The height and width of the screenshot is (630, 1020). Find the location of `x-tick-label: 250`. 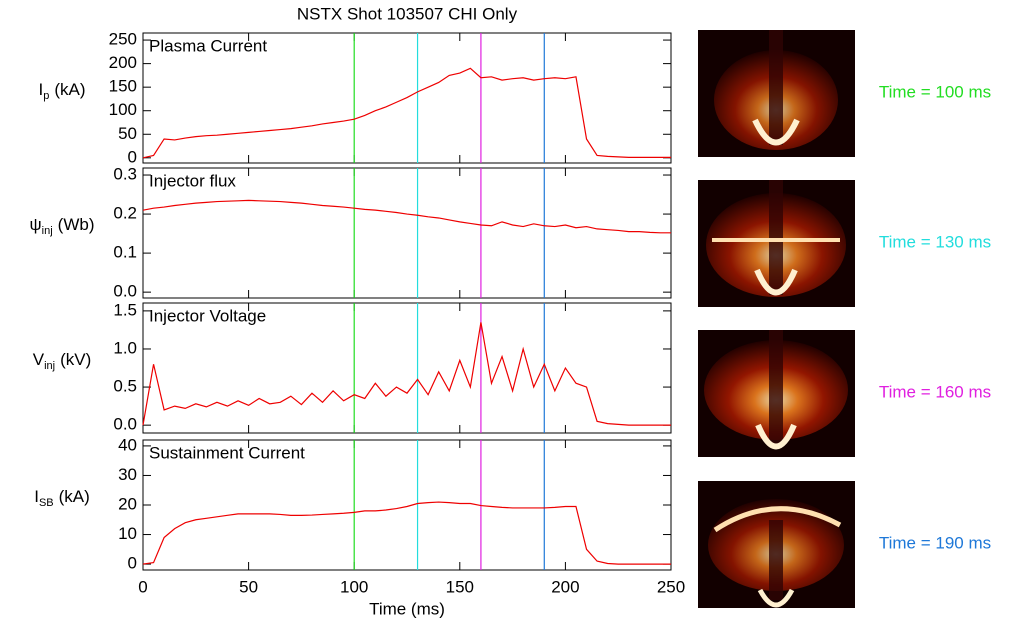

x-tick-label: 250 is located at coordinates (671, 586).